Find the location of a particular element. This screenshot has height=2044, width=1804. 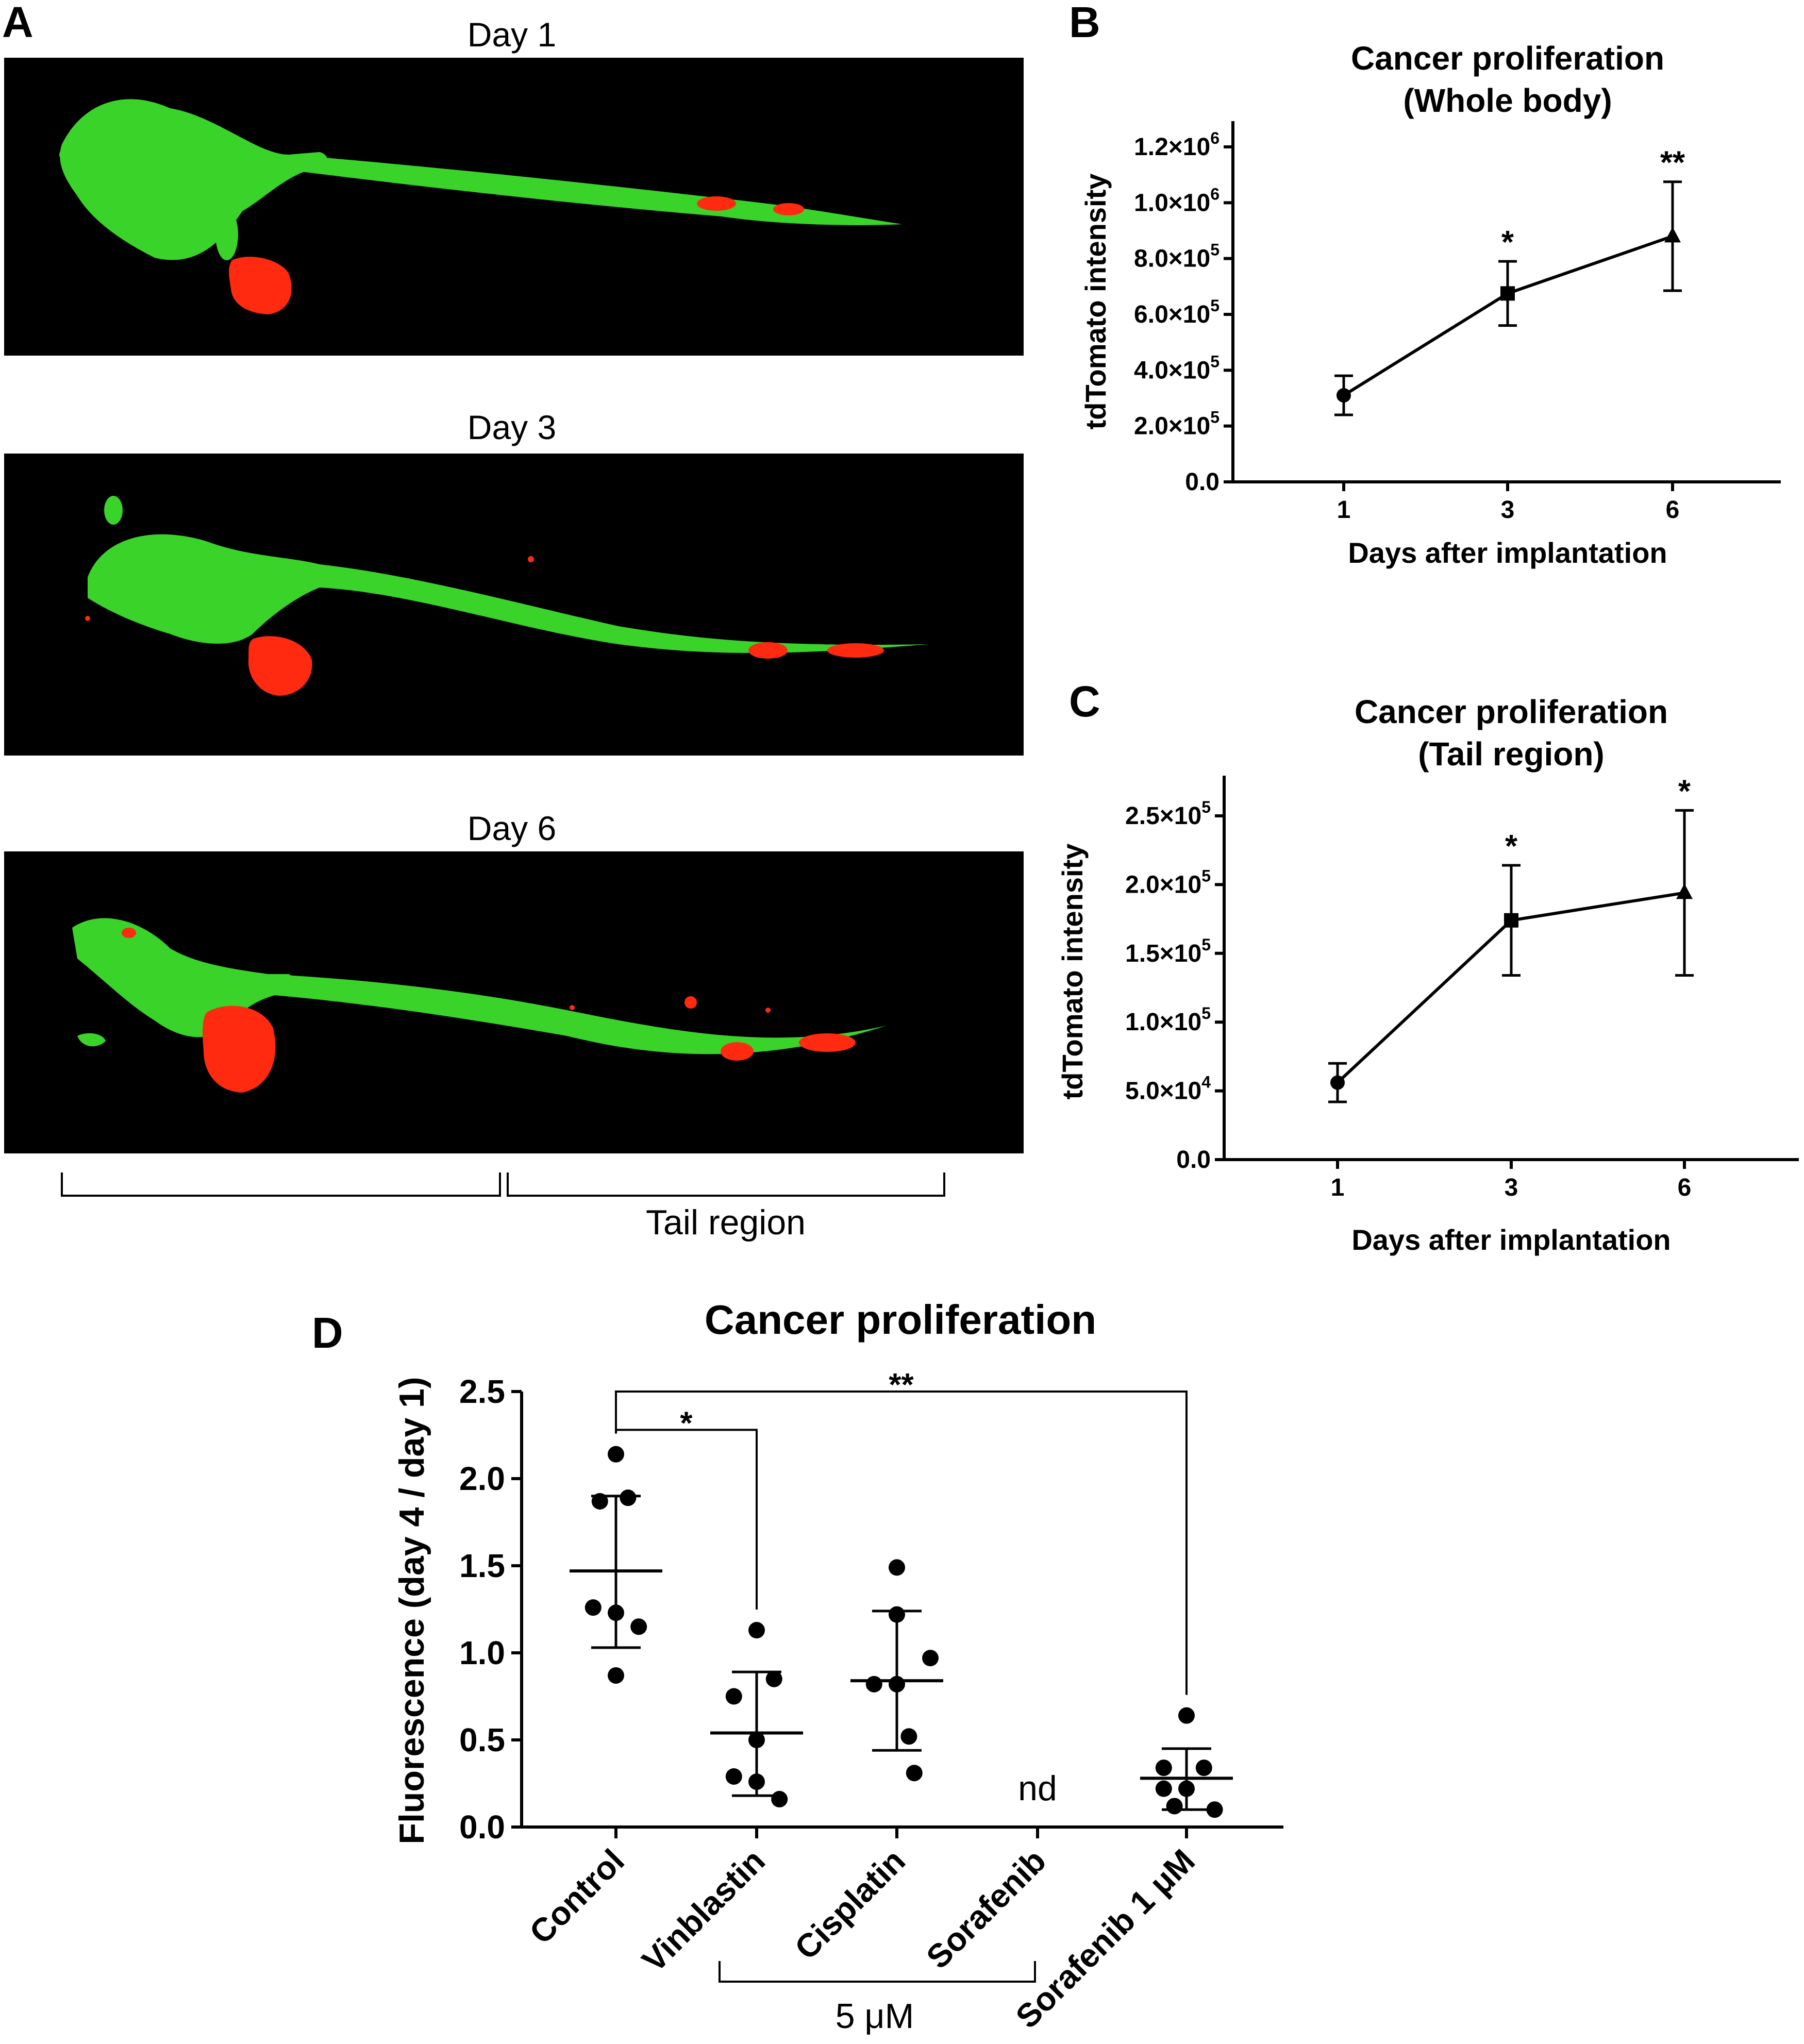

image-title-day6: Day 6 is located at coordinates (511, 828).